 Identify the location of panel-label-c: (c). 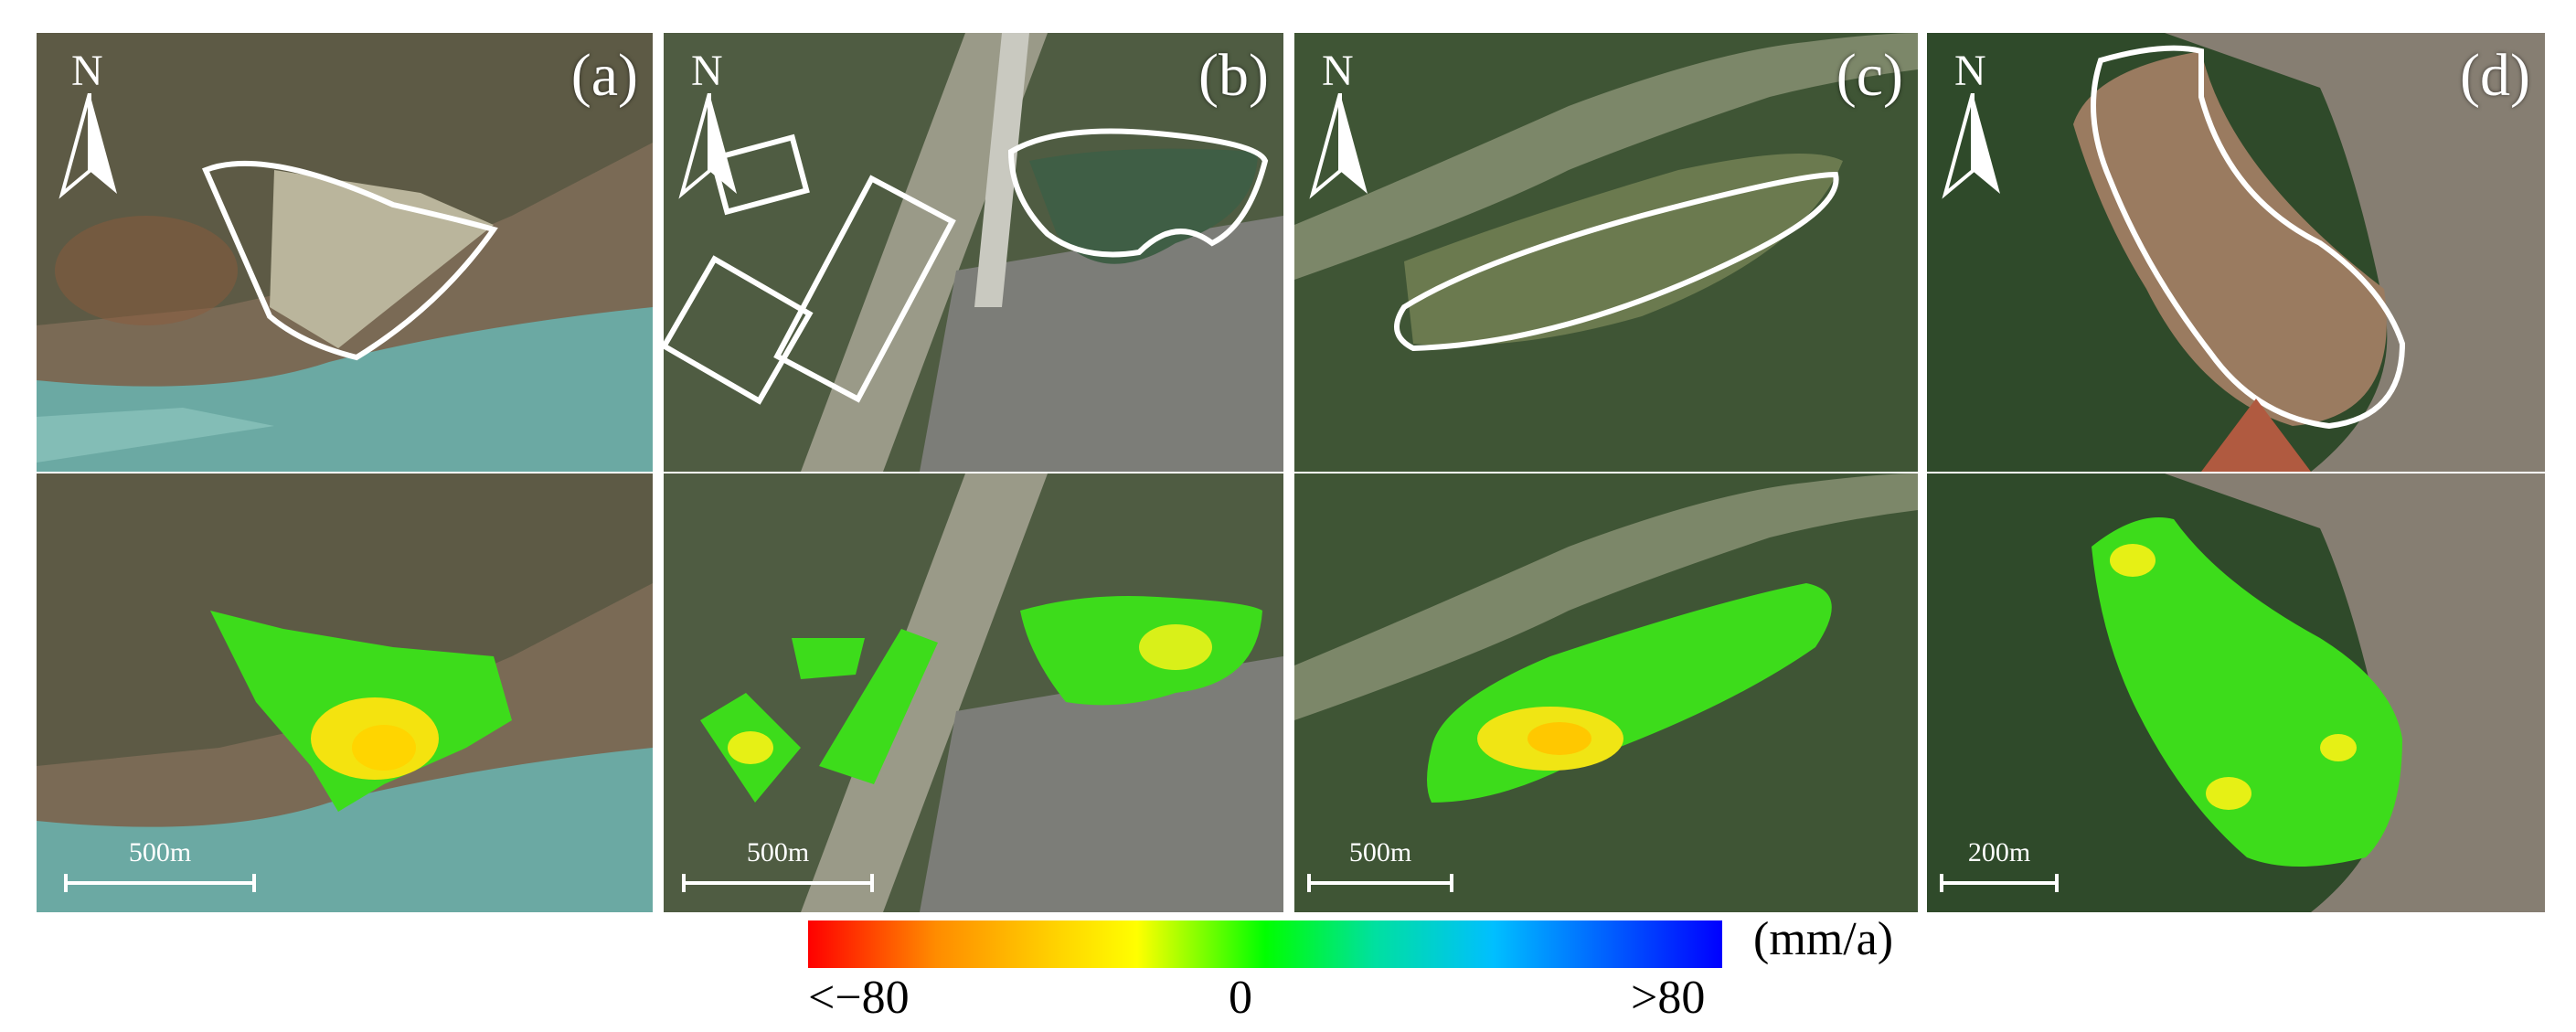
(1869, 75).